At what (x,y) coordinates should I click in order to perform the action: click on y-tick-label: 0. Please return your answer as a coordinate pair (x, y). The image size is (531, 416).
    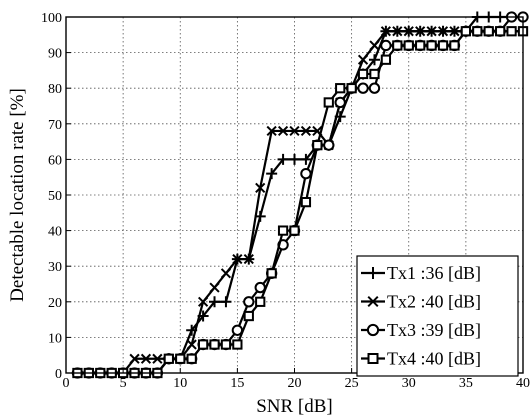
    Looking at the image, I should click on (58, 374).